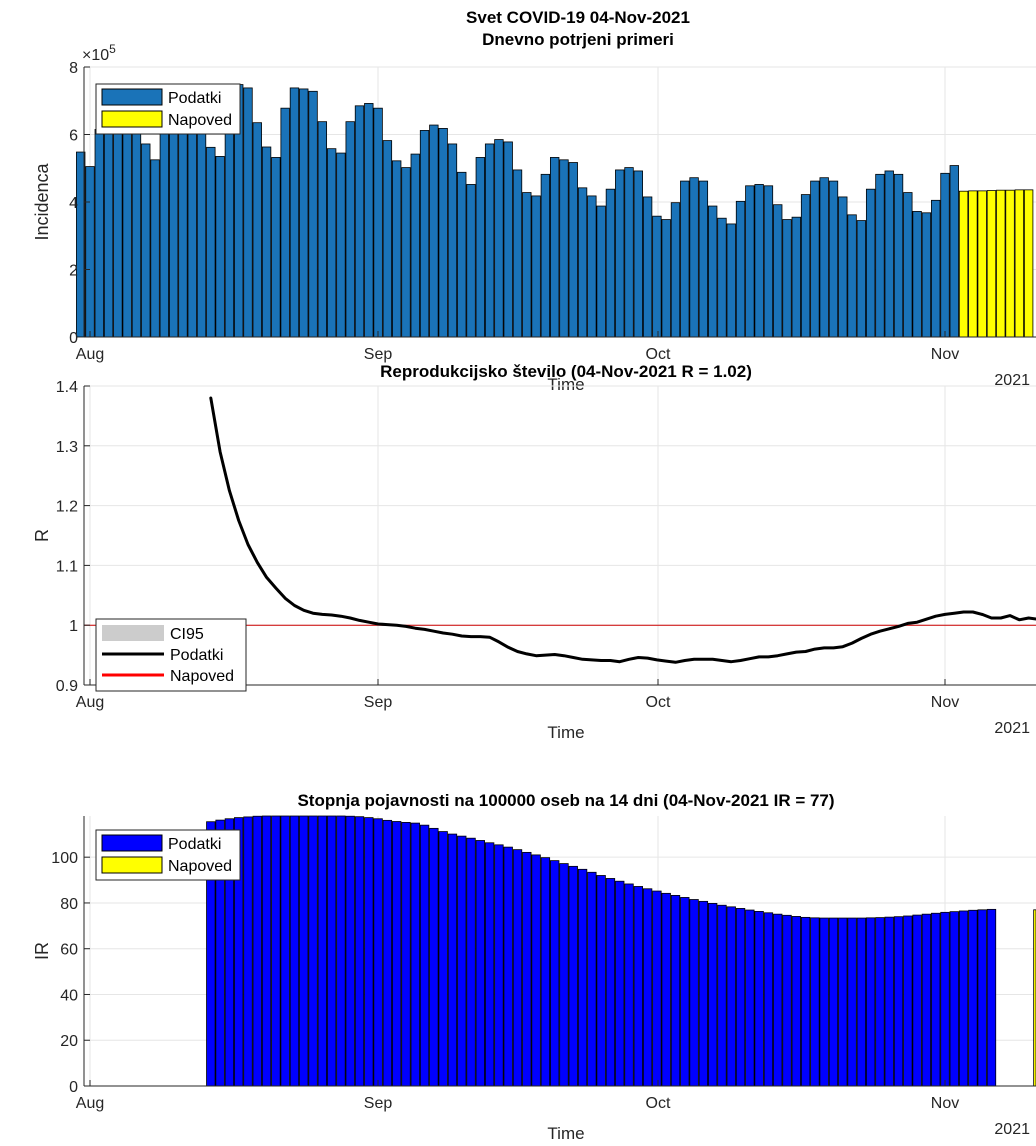 This screenshot has width=1036, height=1146. I want to click on legend-entry: CI95, so click(187, 634).